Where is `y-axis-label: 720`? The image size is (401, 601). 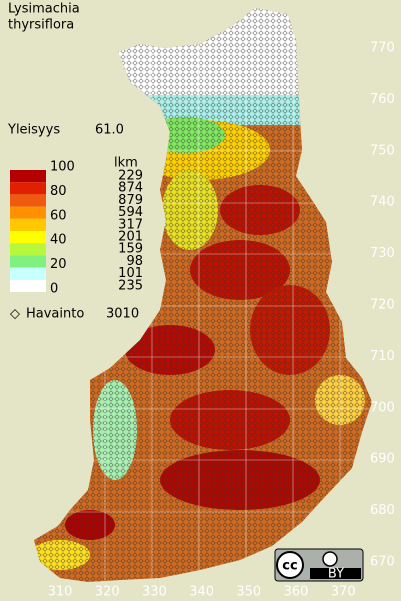
y-axis-label: 720 is located at coordinates (382, 305).